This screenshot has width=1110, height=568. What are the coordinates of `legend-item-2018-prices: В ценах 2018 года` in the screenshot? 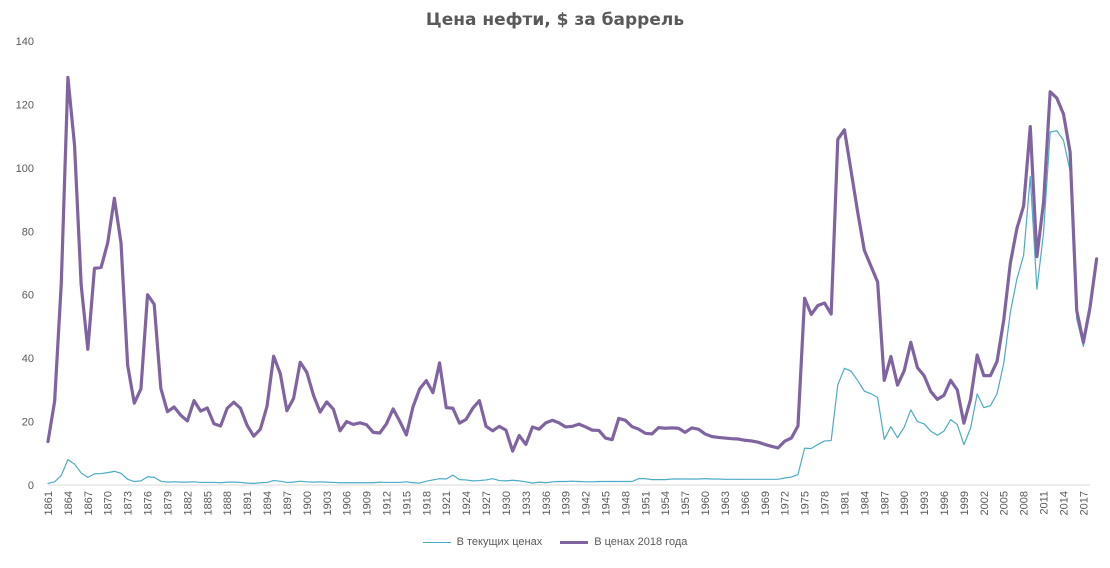 It's located at (623, 542).